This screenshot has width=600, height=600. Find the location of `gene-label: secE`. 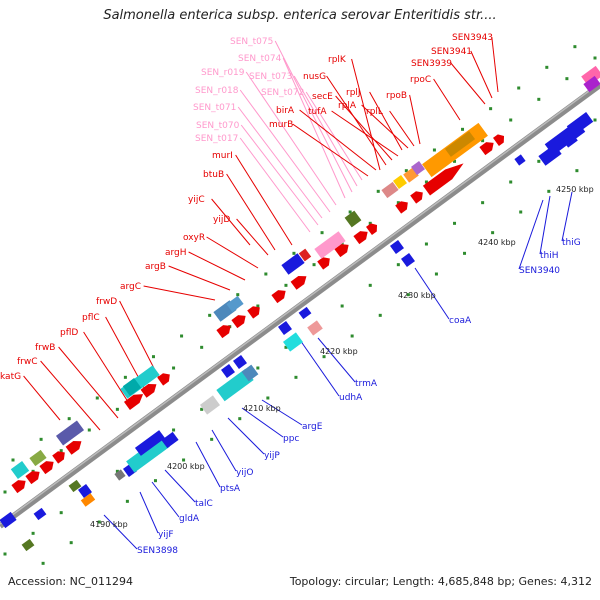

gene-label: secE is located at coordinates (322, 97).